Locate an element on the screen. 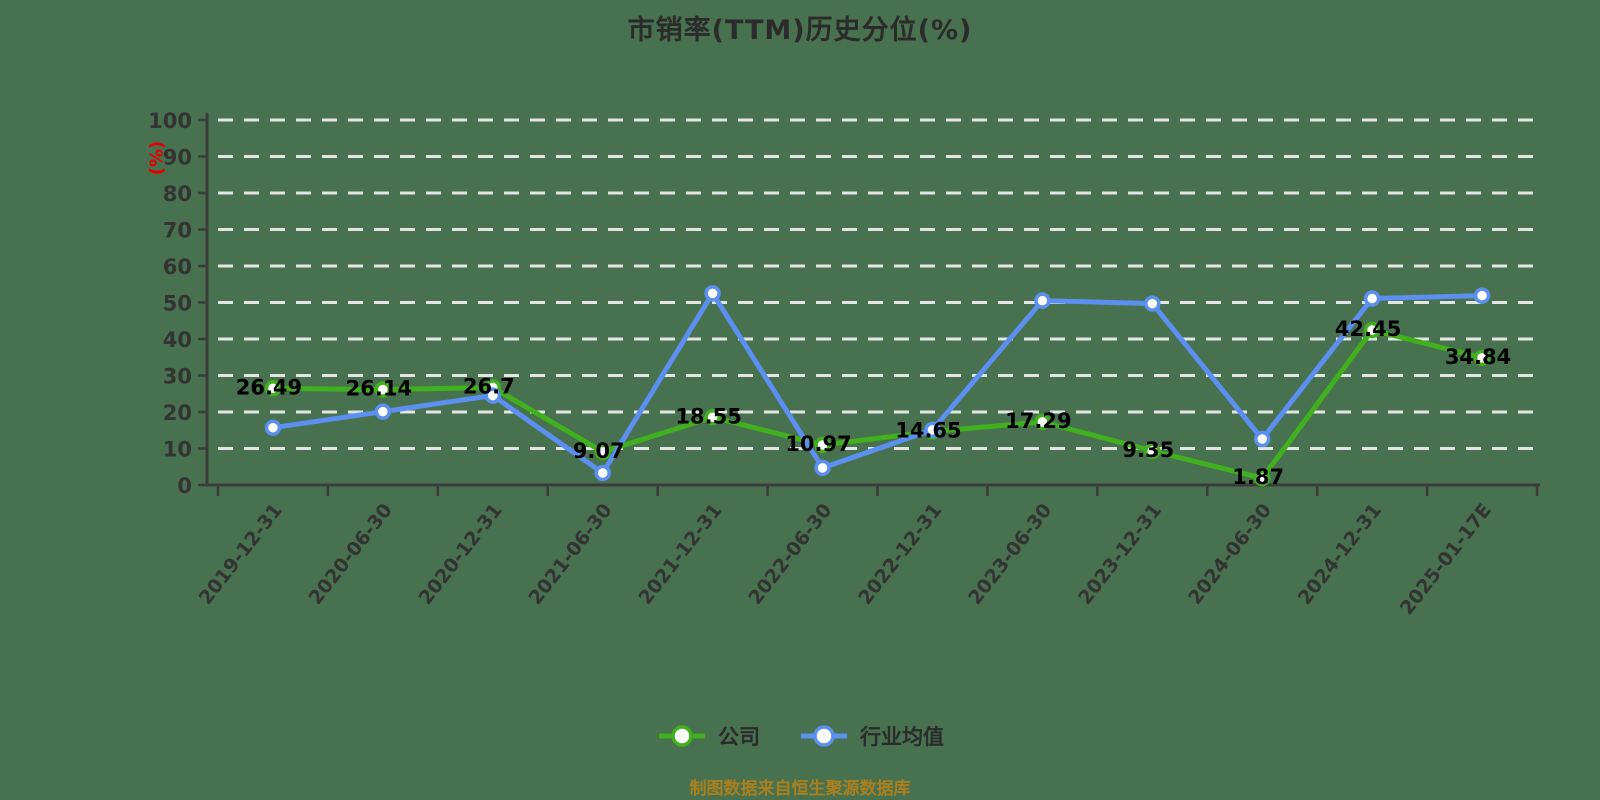 This screenshot has height=800, width=1600. value-label-company: 26.14 is located at coordinates (379, 389).